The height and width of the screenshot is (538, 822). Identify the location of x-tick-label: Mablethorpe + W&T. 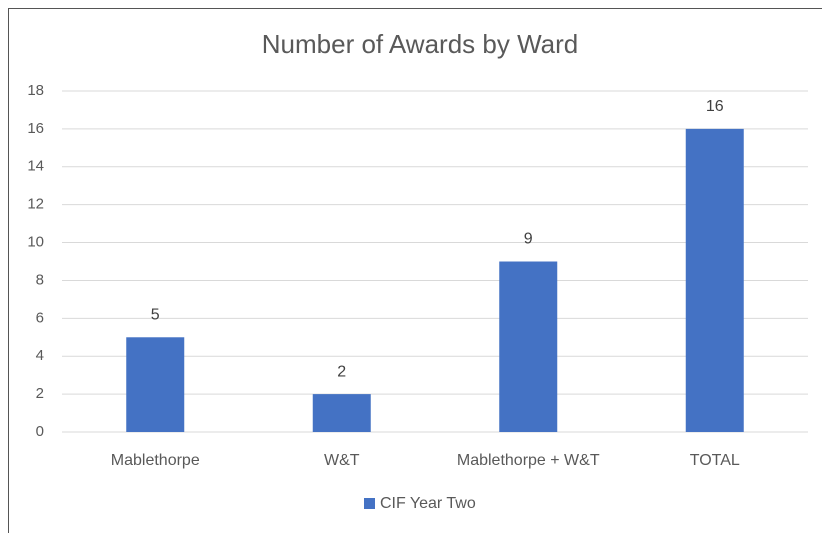
(528, 460).